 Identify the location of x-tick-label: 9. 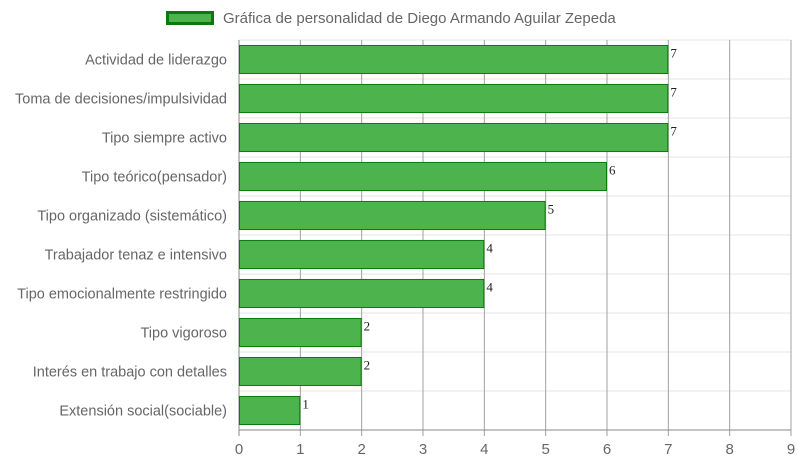
(791, 449).